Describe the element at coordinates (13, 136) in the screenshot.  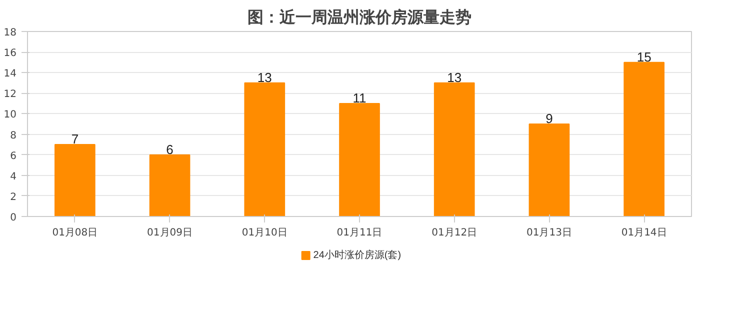
I see `y-tick-label: 8` at that location.